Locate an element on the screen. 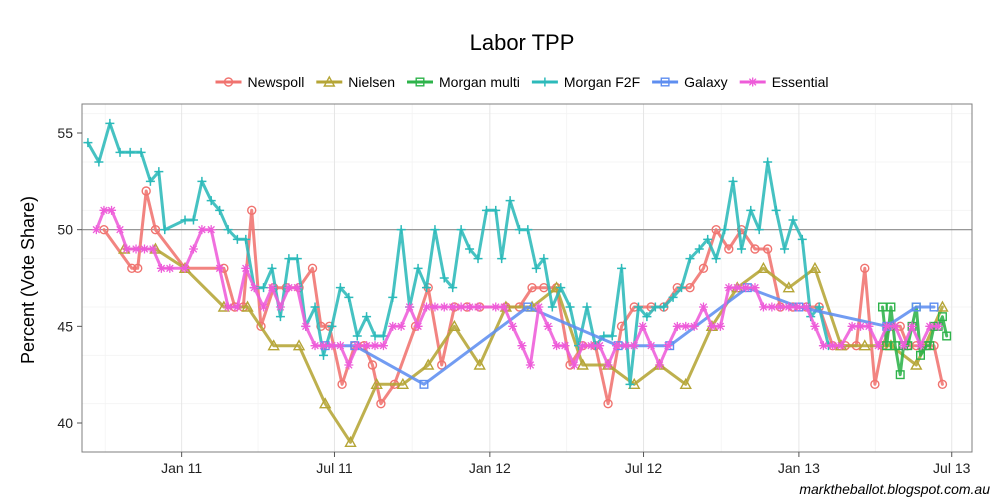 The height and width of the screenshot is (500, 1000). y-tick-label: 50 is located at coordinates (65, 230).